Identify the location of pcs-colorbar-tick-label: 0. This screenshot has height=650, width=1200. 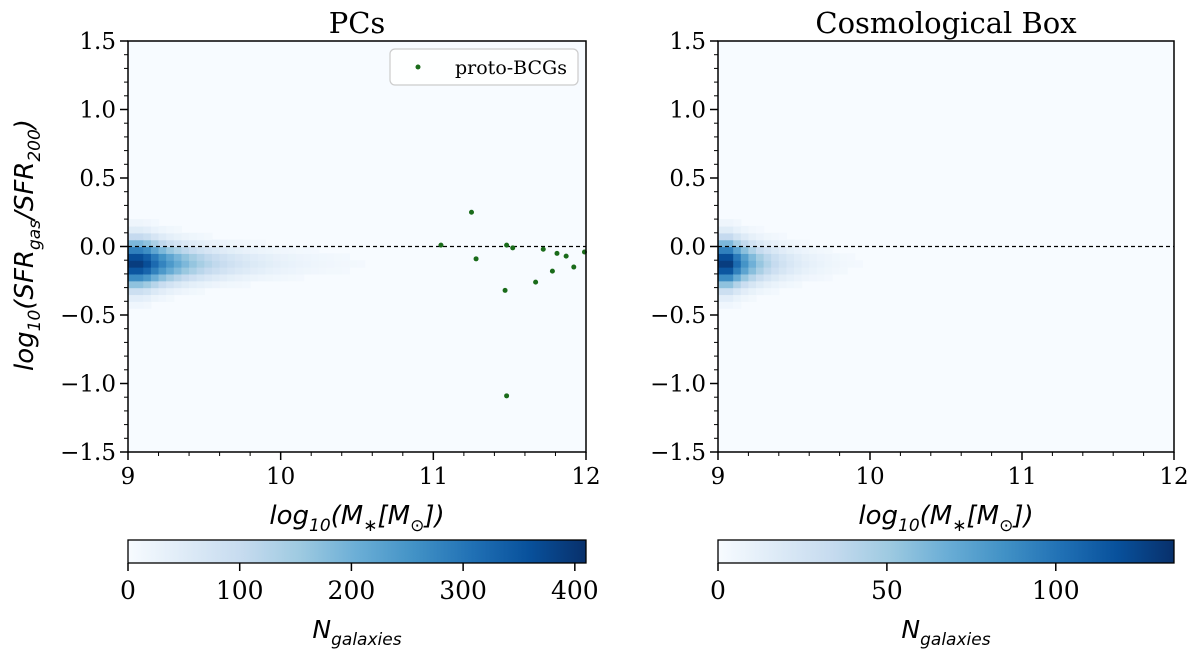
(128, 590).